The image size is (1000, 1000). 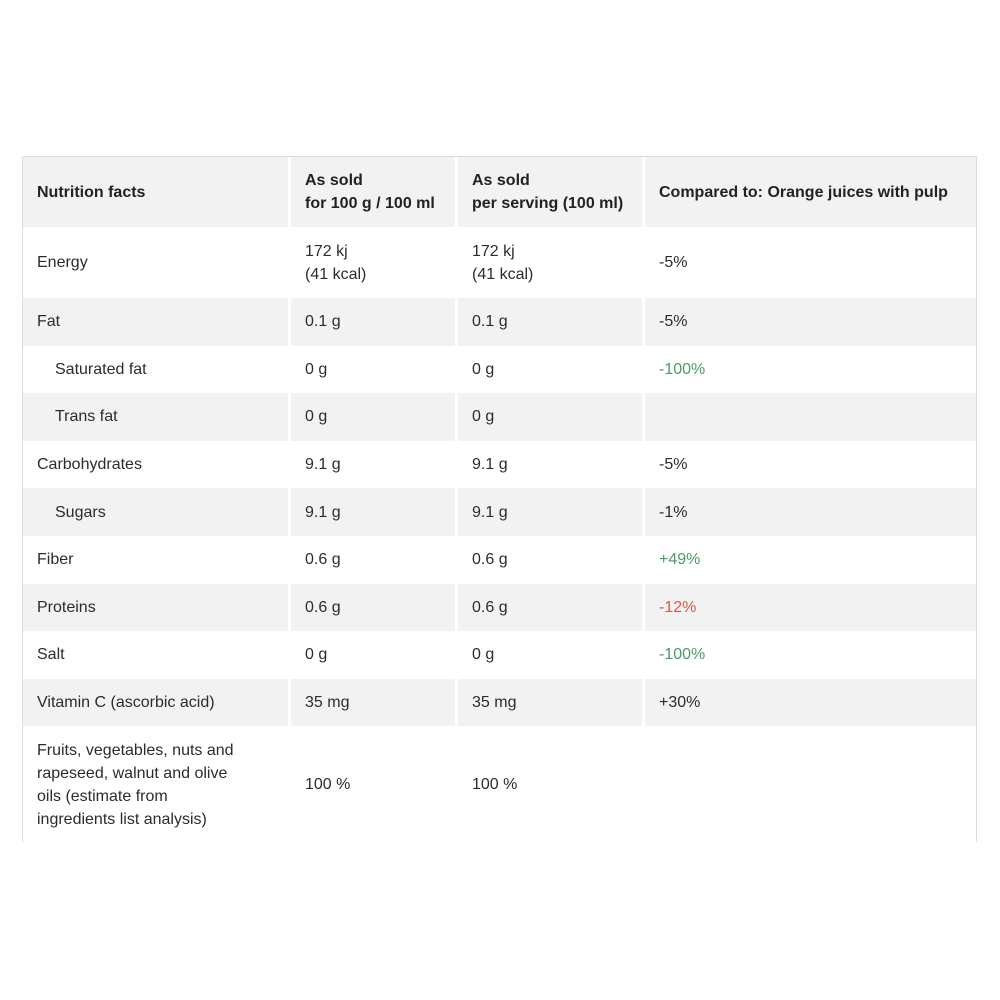 I want to click on row-label: Fat, so click(x=157, y=322).